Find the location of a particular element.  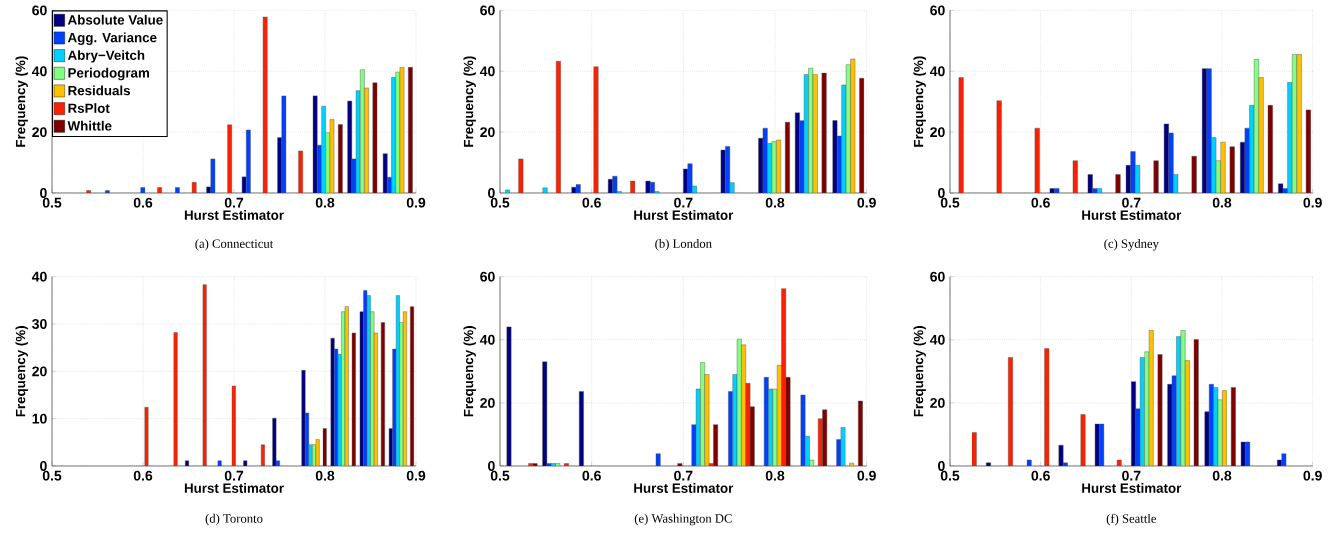

text: (a) Connecticut is located at coordinates (234, 245).